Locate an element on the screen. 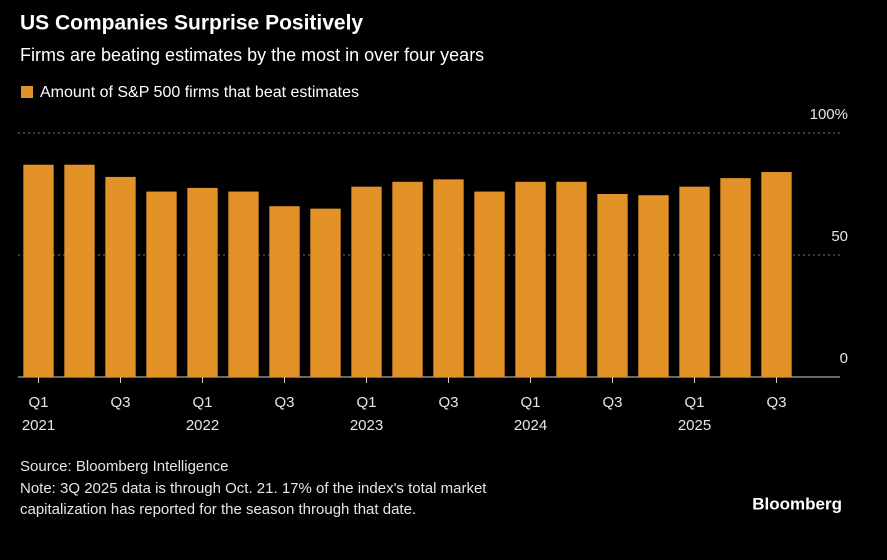 The height and width of the screenshot is (560, 887). brand: Bloomberg is located at coordinates (797, 503).